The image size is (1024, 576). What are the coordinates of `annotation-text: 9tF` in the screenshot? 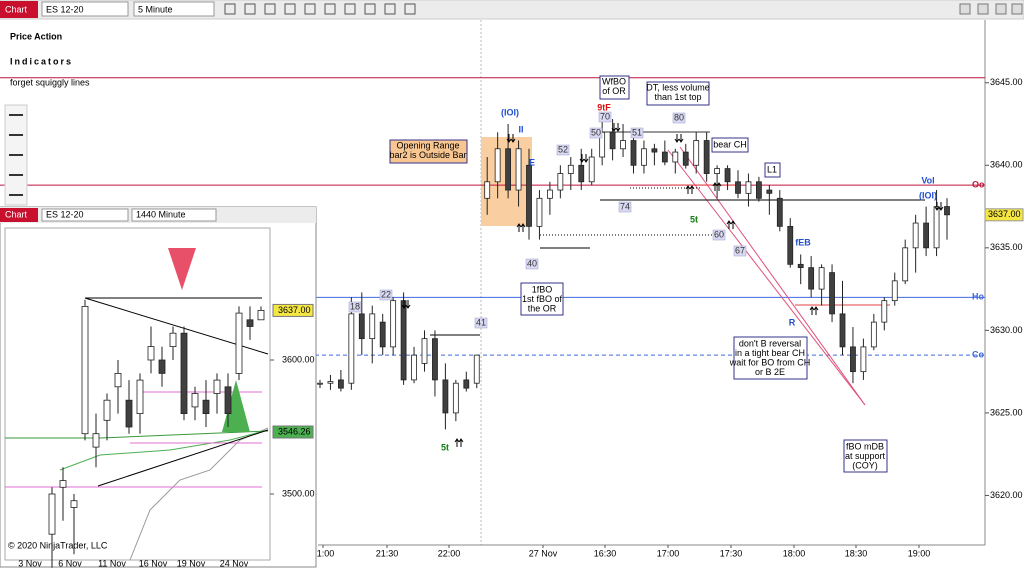 It's located at (604, 107).